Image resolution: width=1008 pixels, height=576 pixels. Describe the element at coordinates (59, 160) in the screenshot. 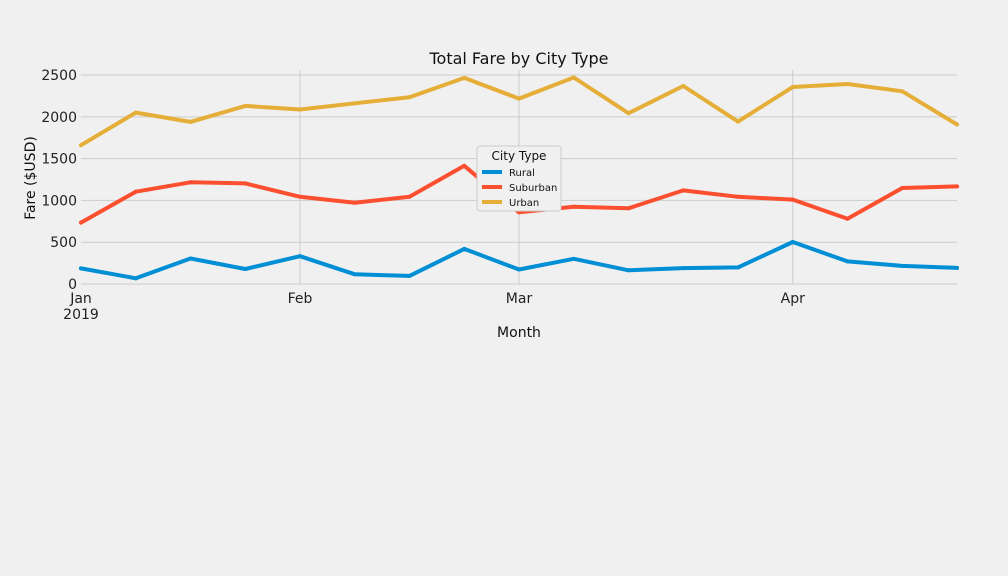

I see `y-tick-label: 1500` at that location.